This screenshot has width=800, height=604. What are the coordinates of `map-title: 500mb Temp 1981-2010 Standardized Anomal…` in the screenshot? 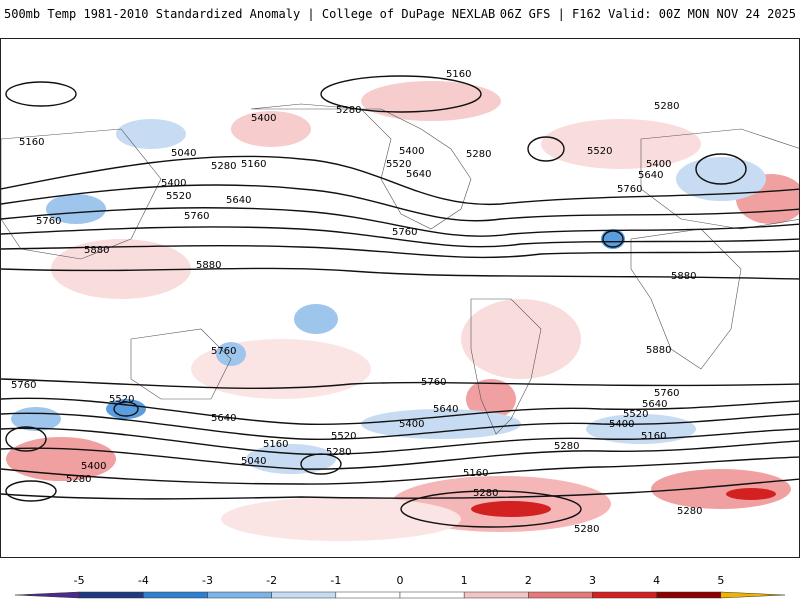 It's located at (250, 14).